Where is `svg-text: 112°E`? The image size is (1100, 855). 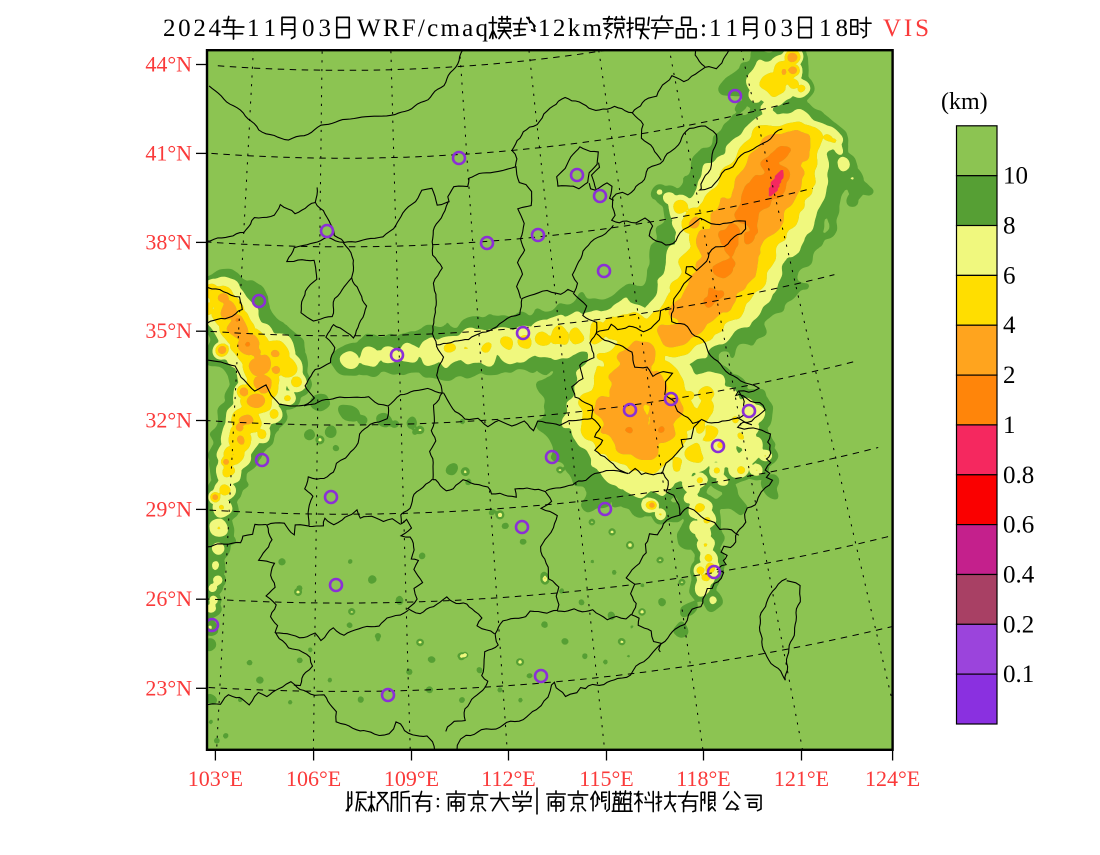
svg-text: 112°E is located at coordinates (508, 778).